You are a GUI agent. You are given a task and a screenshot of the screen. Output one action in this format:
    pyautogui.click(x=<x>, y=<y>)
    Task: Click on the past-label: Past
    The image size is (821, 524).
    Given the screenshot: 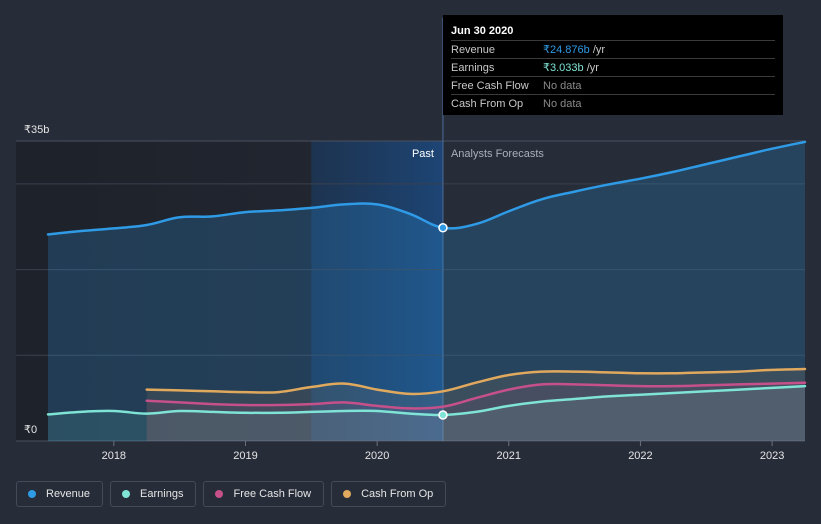 What is the action you would take?
    pyautogui.click(x=423, y=154)
    